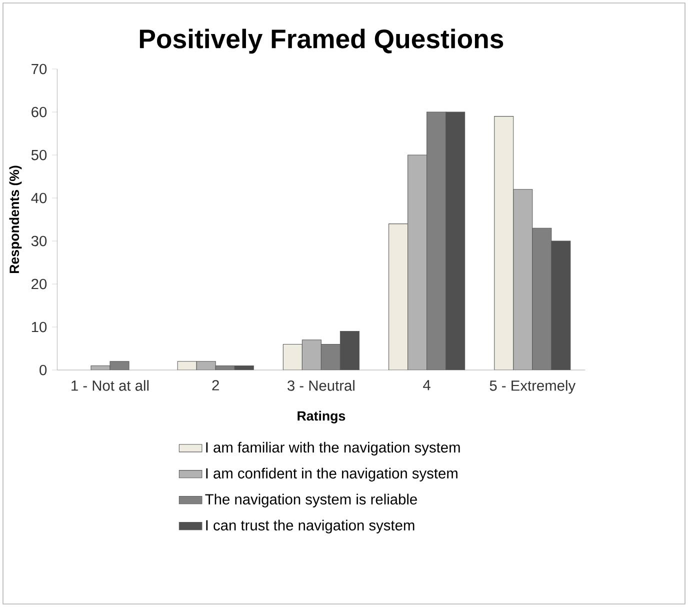 This screenshot has width=688, height=607. What do you see at coordinates (39, 112) in the screenshot?
I see `y-tick-label: 60` at bounding box center [39, 112].